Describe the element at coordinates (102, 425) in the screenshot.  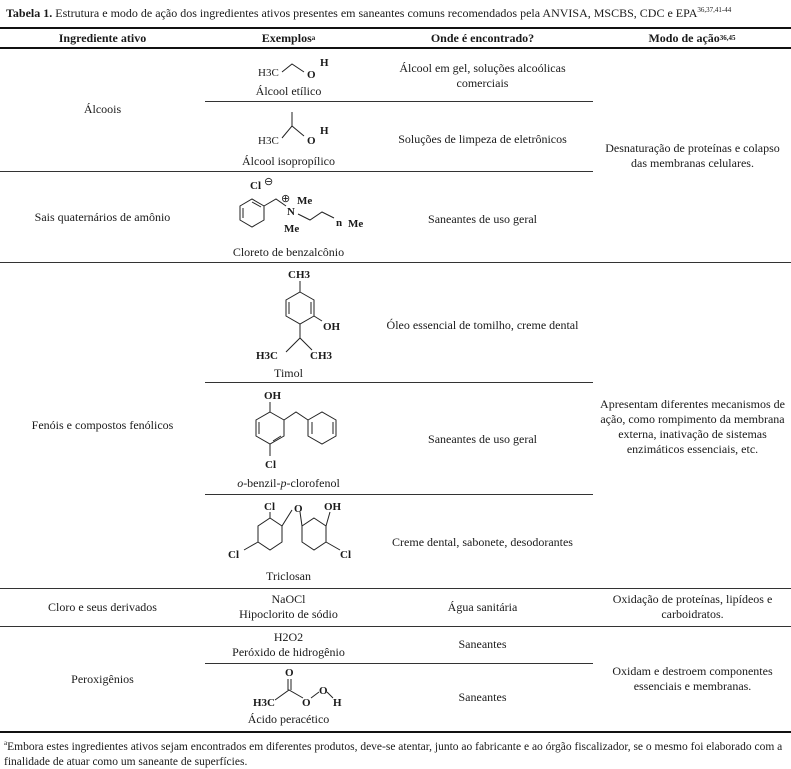
I see `group-fenois: Fenóis e compostos fenólicos` at that location.